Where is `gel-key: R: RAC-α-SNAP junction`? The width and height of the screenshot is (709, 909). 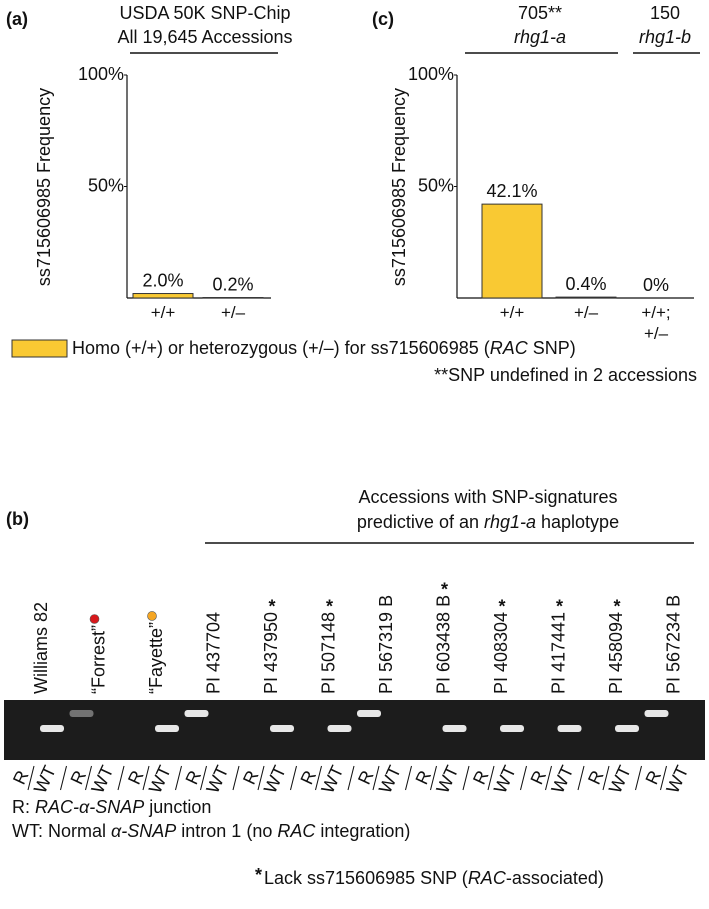
gel-key: R: RAC-α-SNAP junction is located at coordinates (111, 807).